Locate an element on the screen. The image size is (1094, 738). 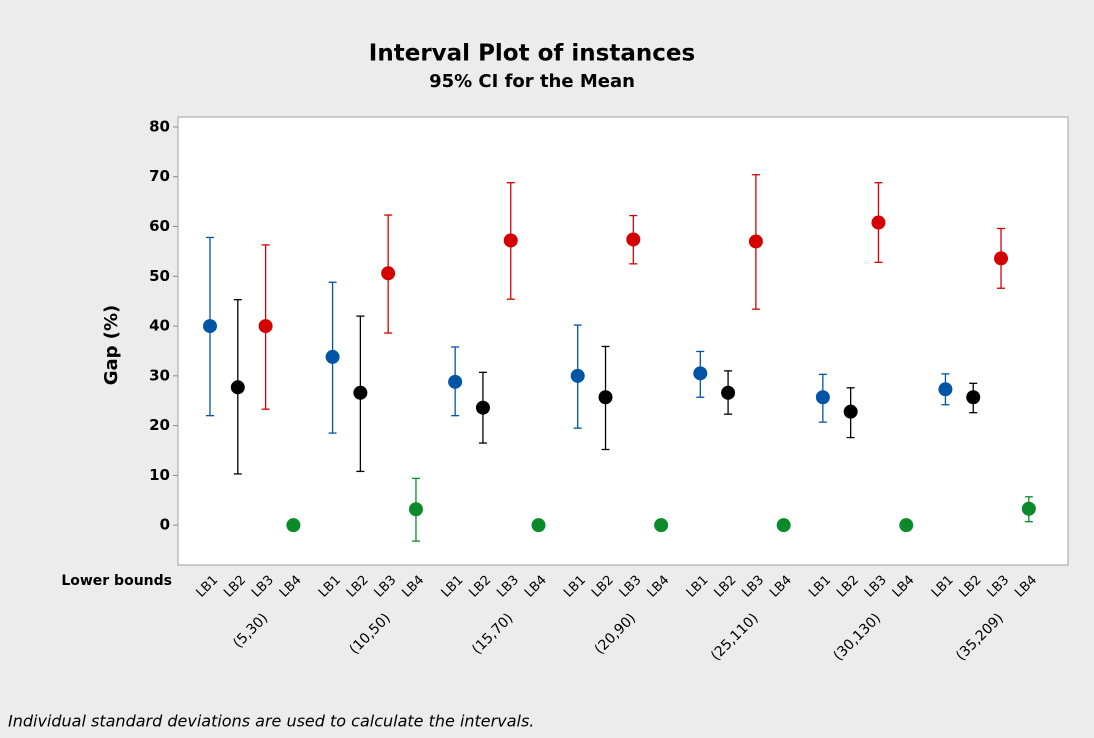
y-axis-label: Gap (%) is located at coordinates (111, 345).